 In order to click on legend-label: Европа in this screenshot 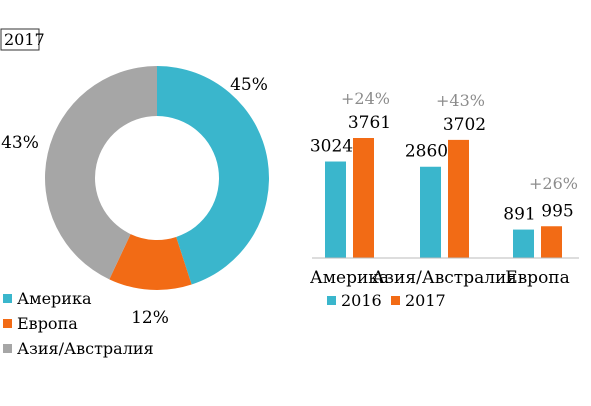, I will do `click(47, 323)`.